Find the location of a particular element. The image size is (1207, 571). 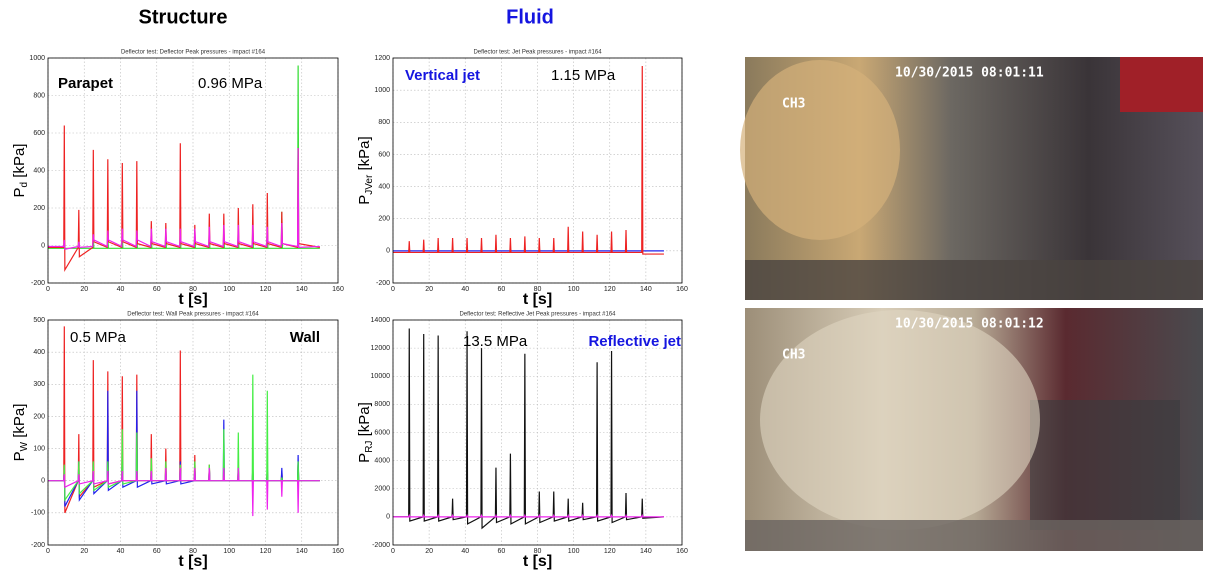

y-tick-label: 6000 is located at coordinates (382, 432).